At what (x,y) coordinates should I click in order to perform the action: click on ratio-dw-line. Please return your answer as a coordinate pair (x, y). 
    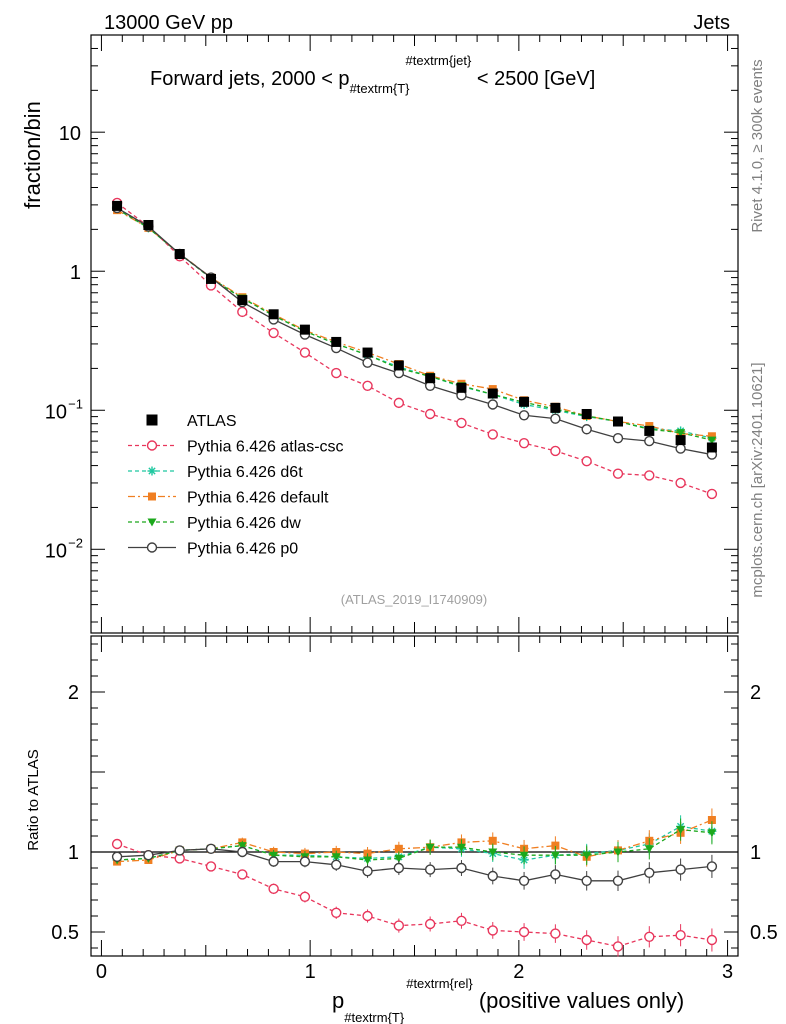
    Looking at the image, I should click on (414, 844).